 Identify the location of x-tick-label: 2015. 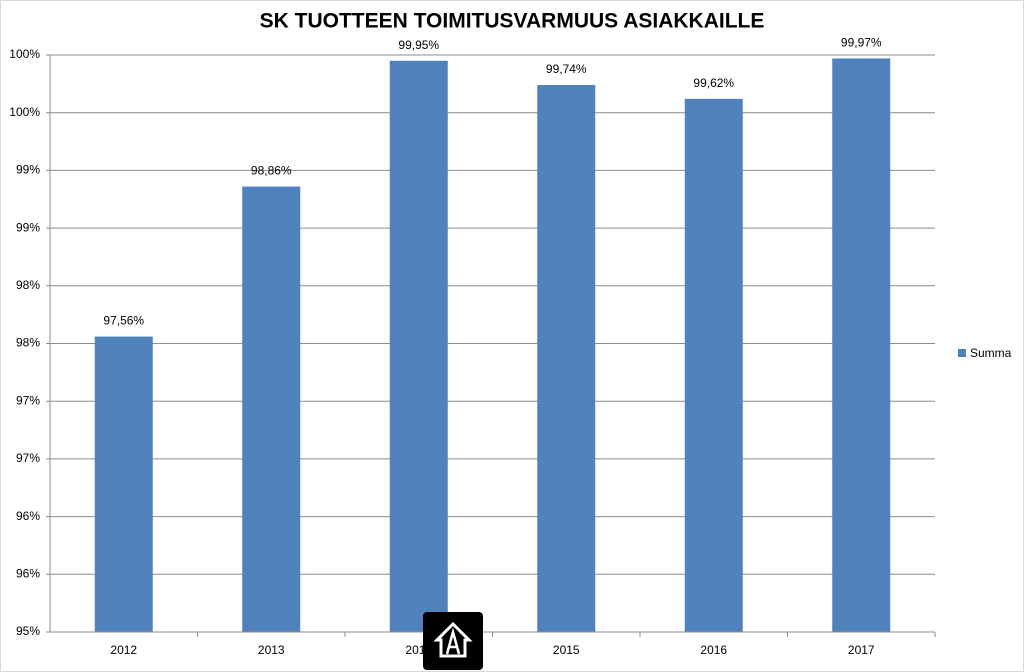
(566, 650).